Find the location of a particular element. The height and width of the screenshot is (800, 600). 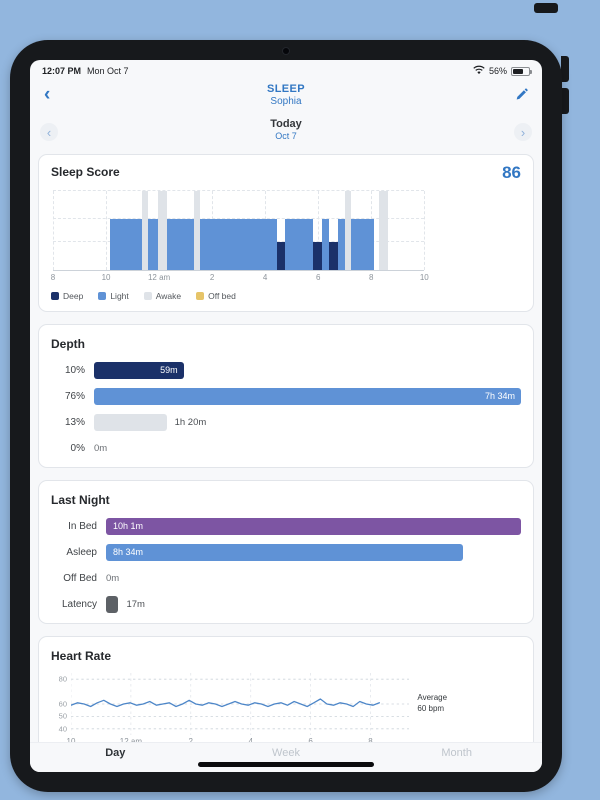

home-indicator is located at coordinates (286, 764).